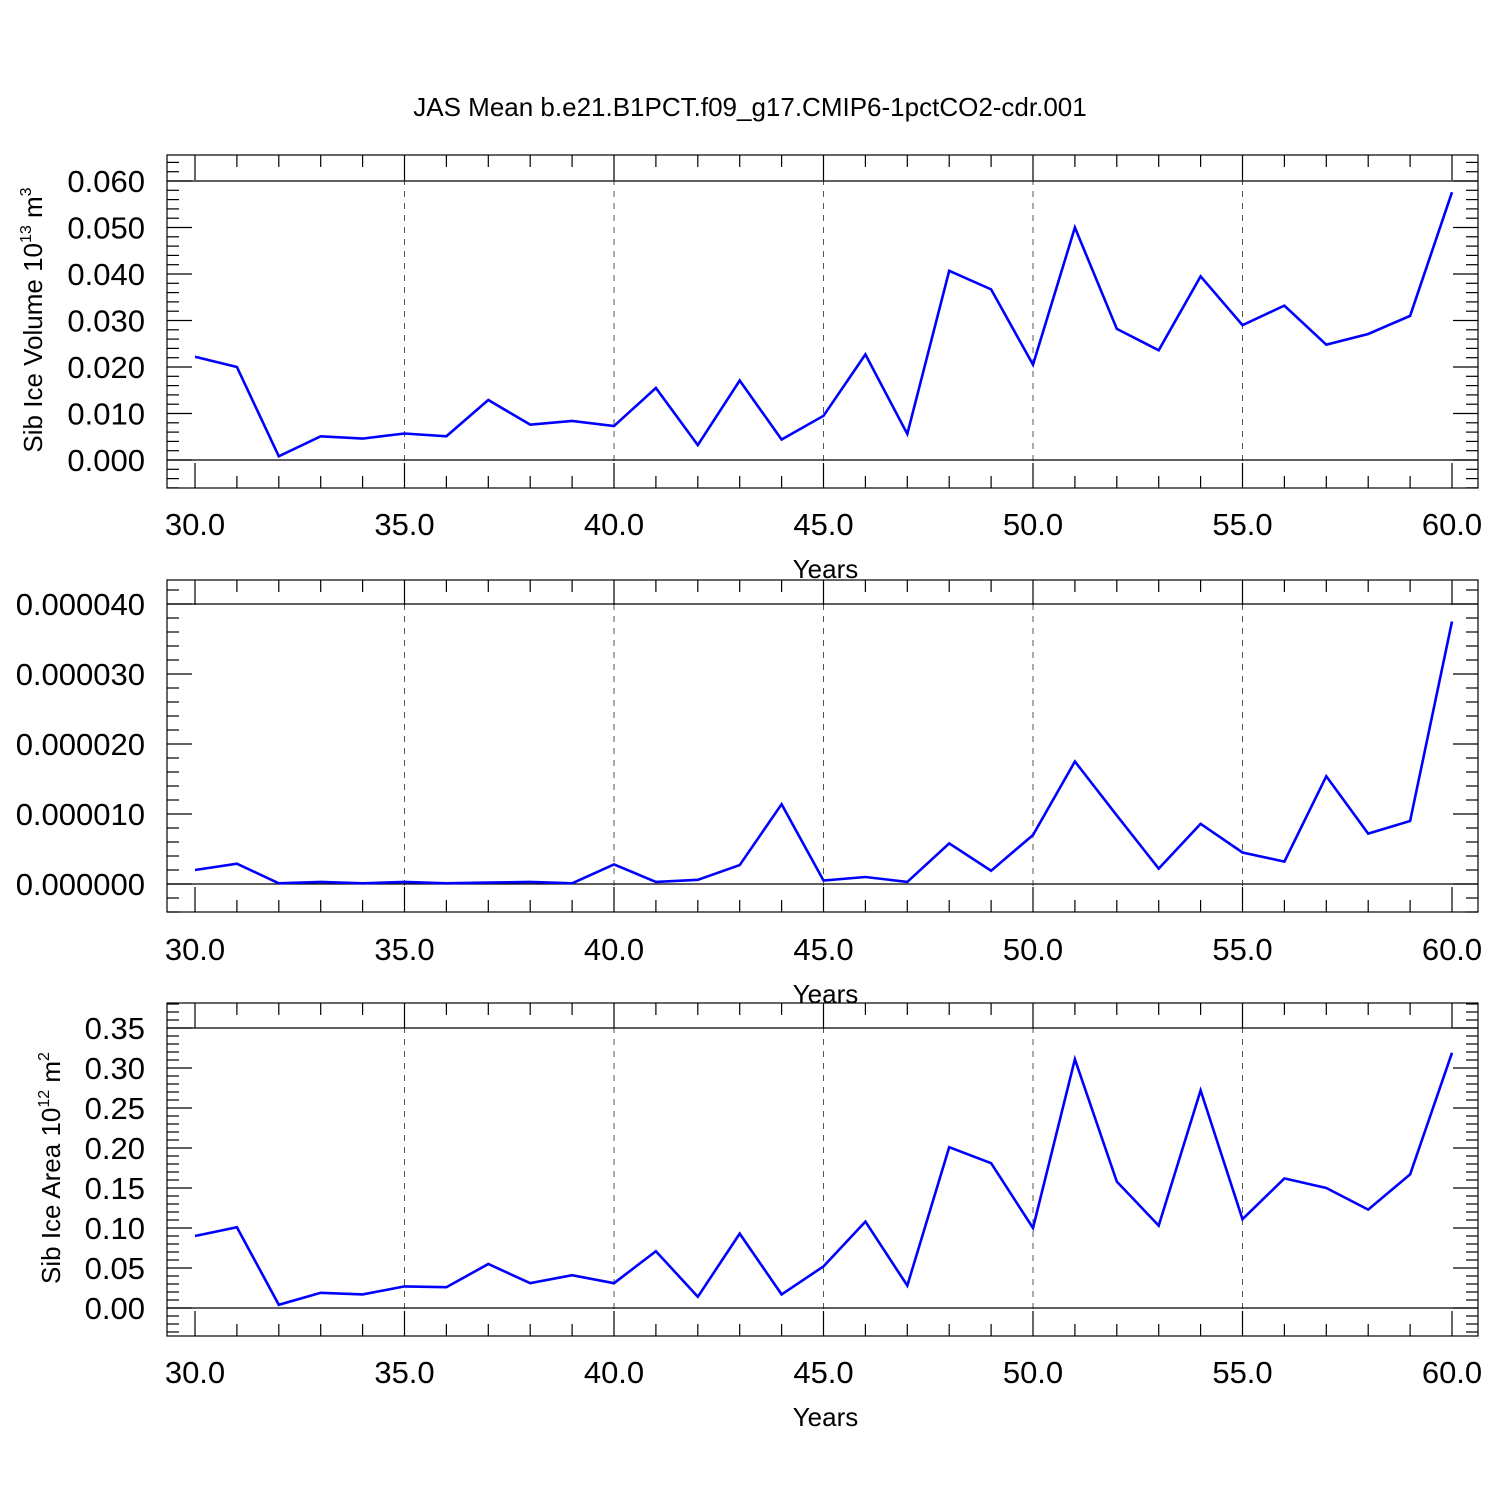  What do you see at coordinates (115, 1028) in the screenshot?
I see `y-tick-label: 0.35` at bounding box center [115, 1028].